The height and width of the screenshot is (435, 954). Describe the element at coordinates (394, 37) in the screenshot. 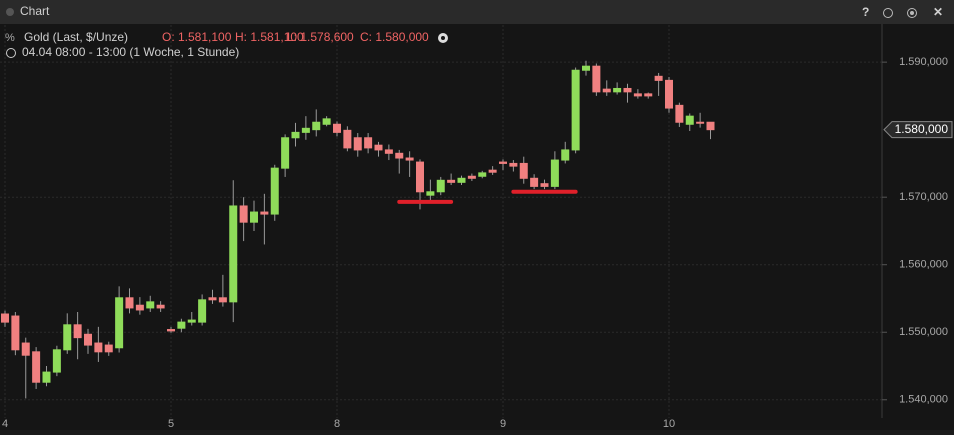

I see `ohlc-close: C: 1.580,000` at that location.